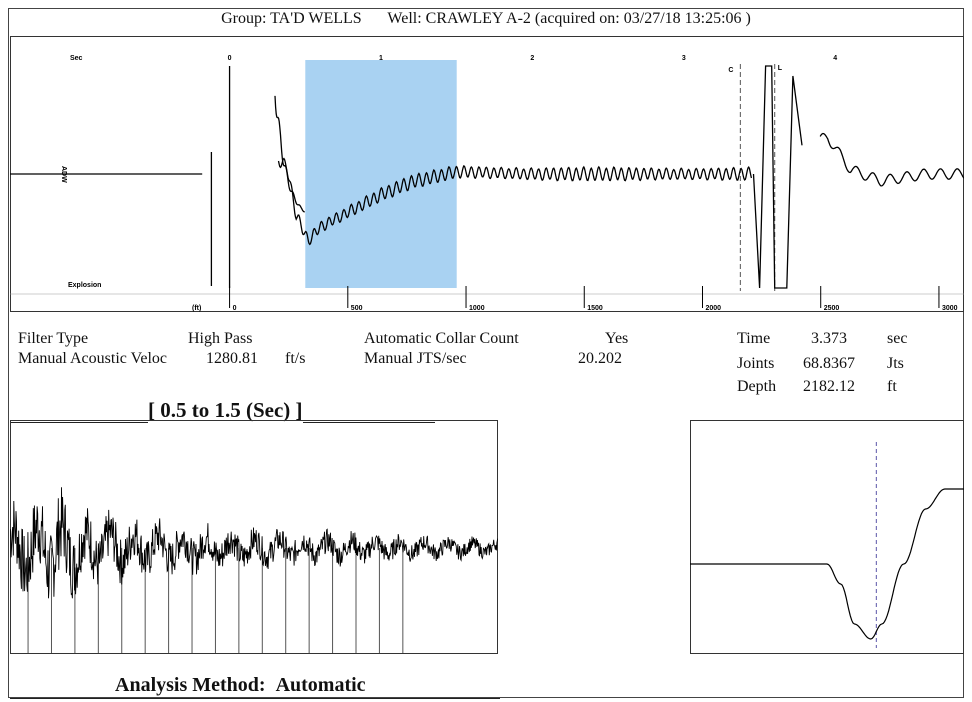  Describe the element at coordinates (320, 685) in the screenshot. I see `analysis-method-value: Automatic` at that location.